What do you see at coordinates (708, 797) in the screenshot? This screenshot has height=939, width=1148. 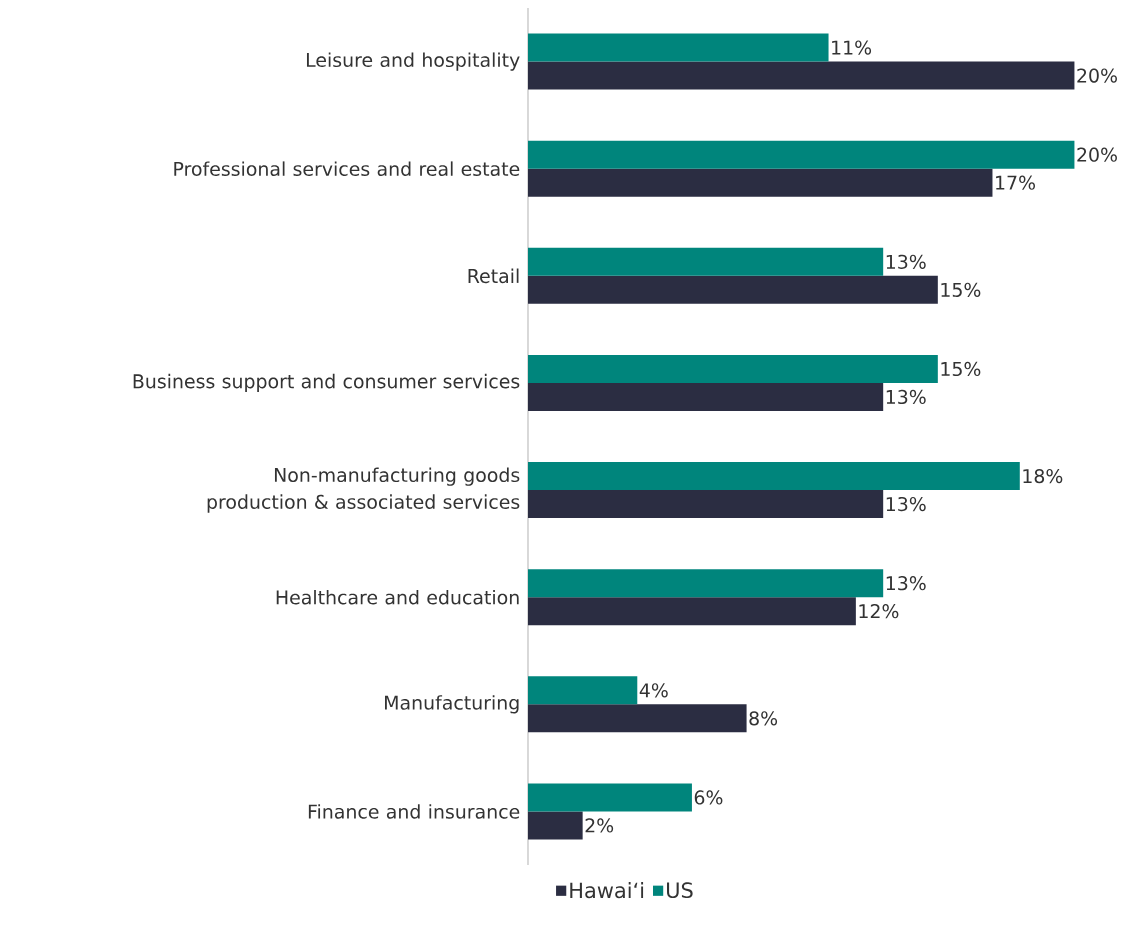 I see `data-label: 6%` at bounding box center [708, 797].